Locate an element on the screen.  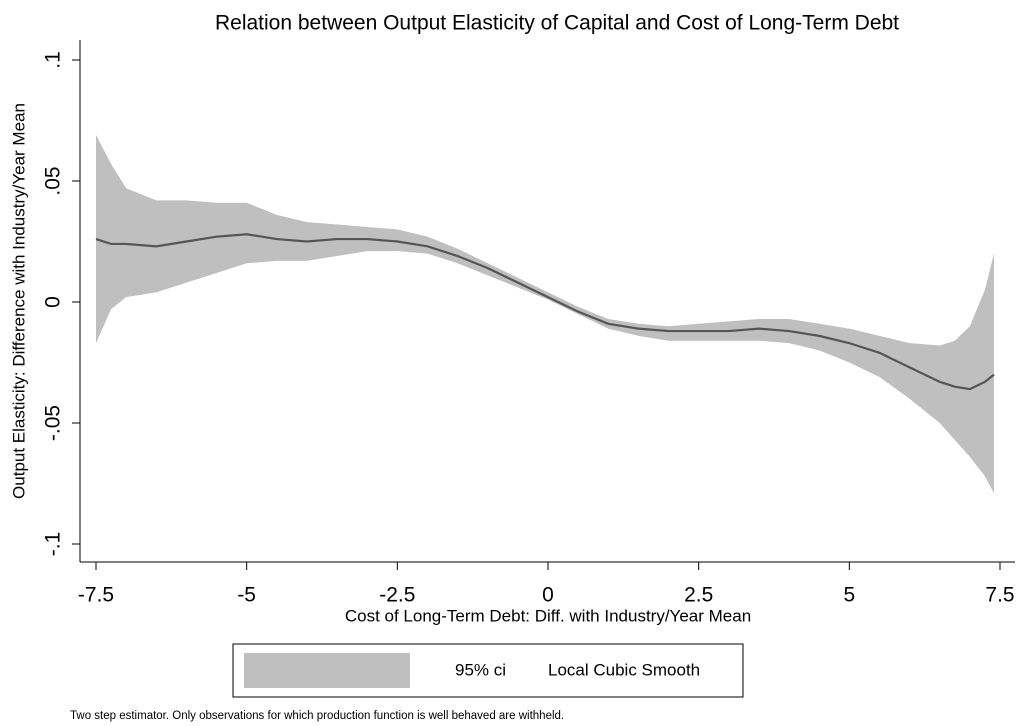
x-tick-label: -7.5 is located at coordinates (96, 595).